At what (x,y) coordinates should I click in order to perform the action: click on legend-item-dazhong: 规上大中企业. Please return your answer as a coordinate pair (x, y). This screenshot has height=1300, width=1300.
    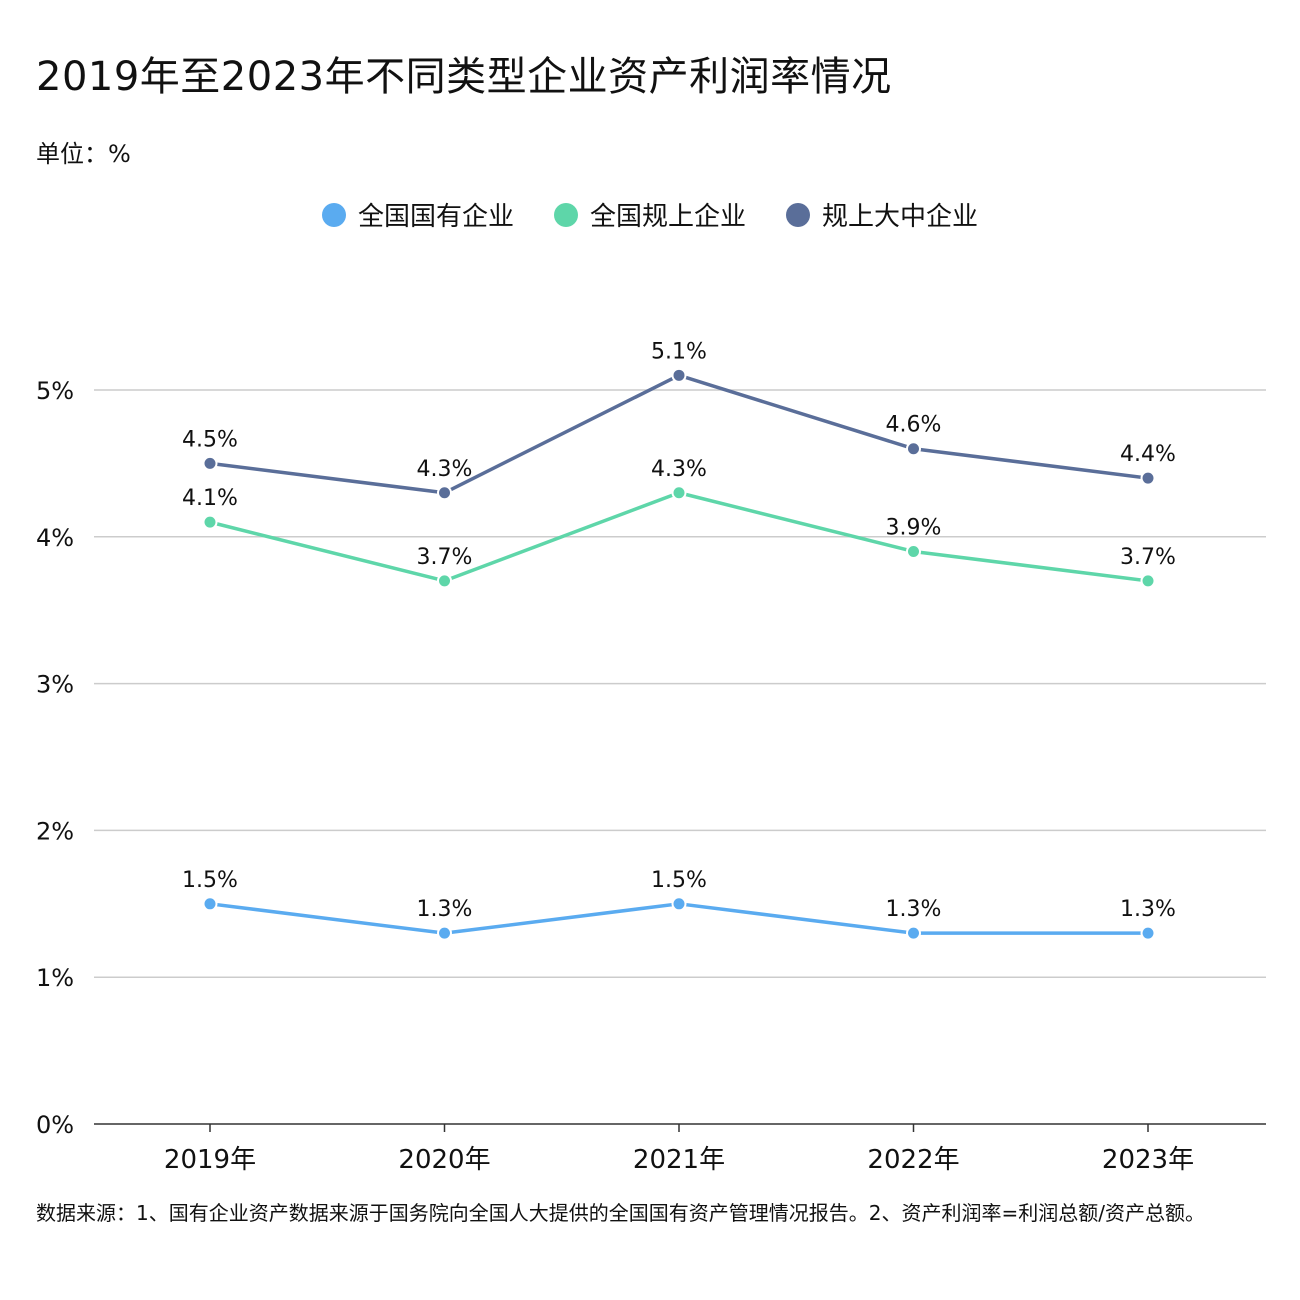
    Looking at the image, I should click on (882, 214).